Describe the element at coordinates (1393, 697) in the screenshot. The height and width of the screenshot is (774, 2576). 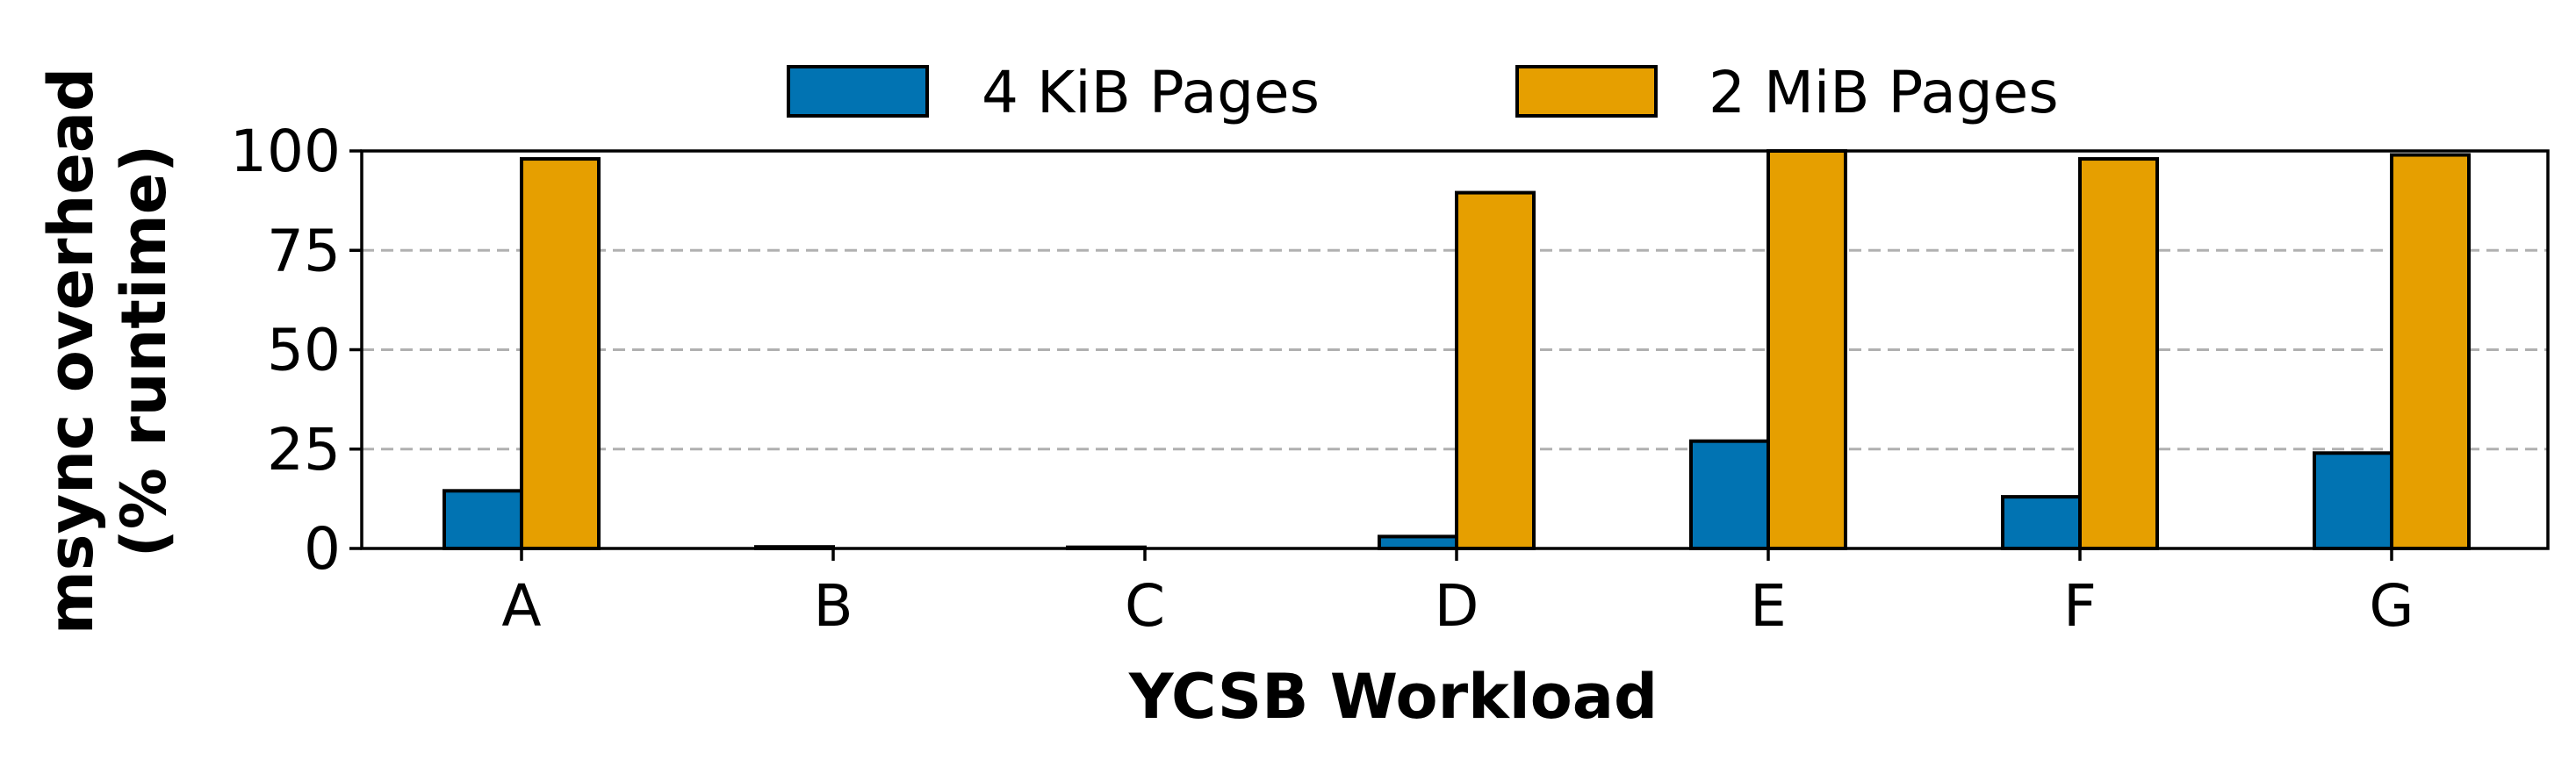
I see `x-axis-title: YCSB Workload` at that location.